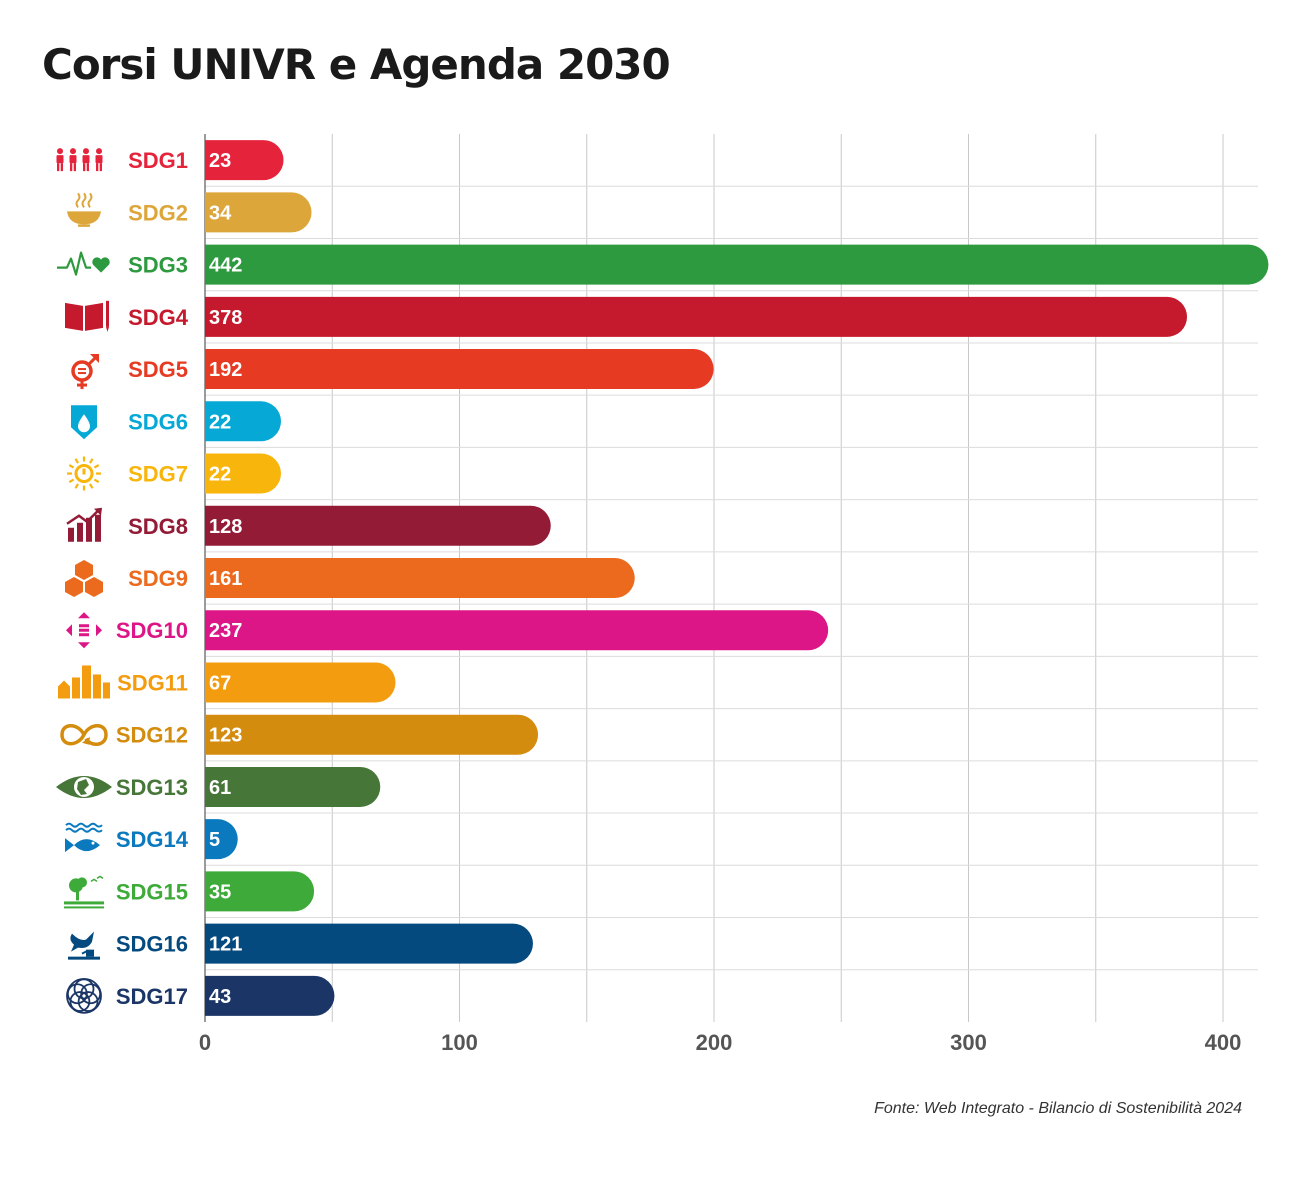  What do you see at coordinates (87, 316) in the screenshot?
I see `book-icon` at bounding box center [87, 316].